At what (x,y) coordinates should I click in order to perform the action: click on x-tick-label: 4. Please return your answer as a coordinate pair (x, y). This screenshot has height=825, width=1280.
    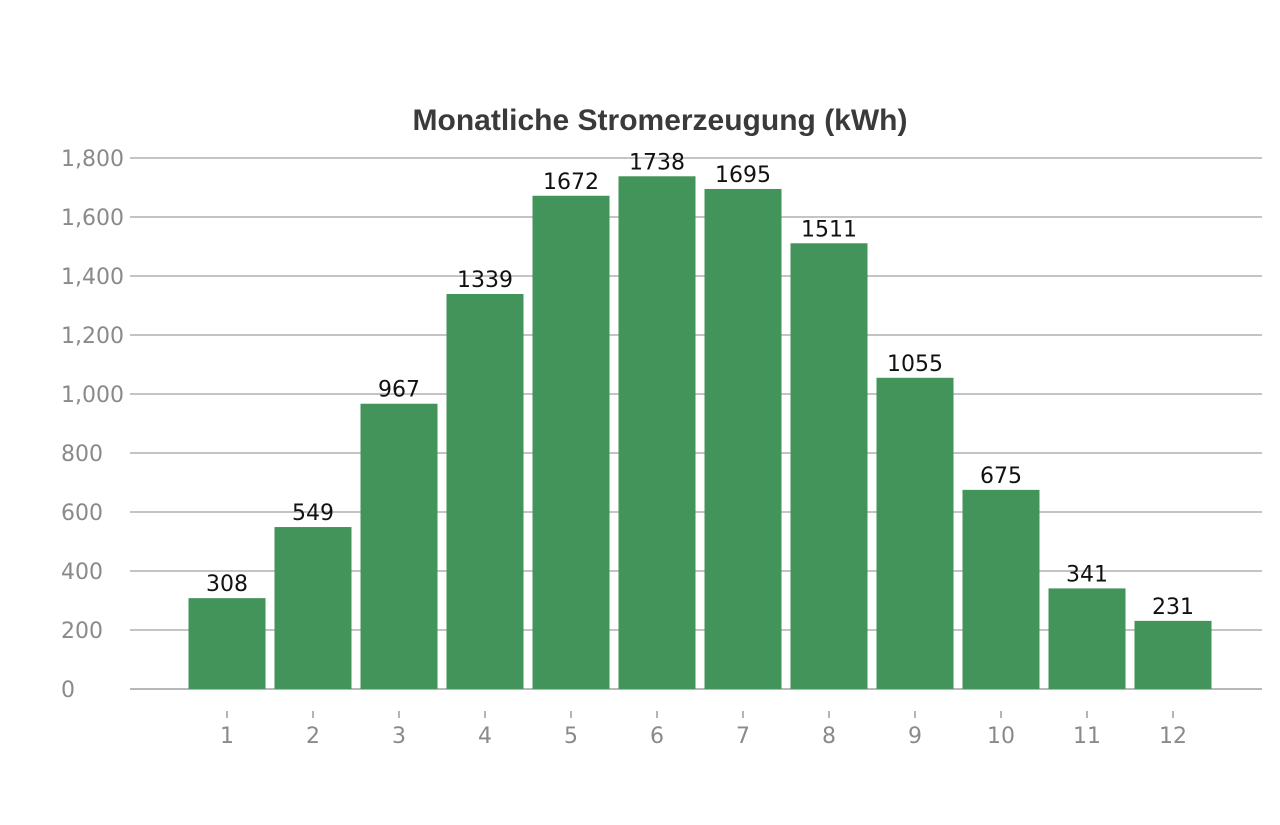
    Looking at the image, I should click on (485, 736).